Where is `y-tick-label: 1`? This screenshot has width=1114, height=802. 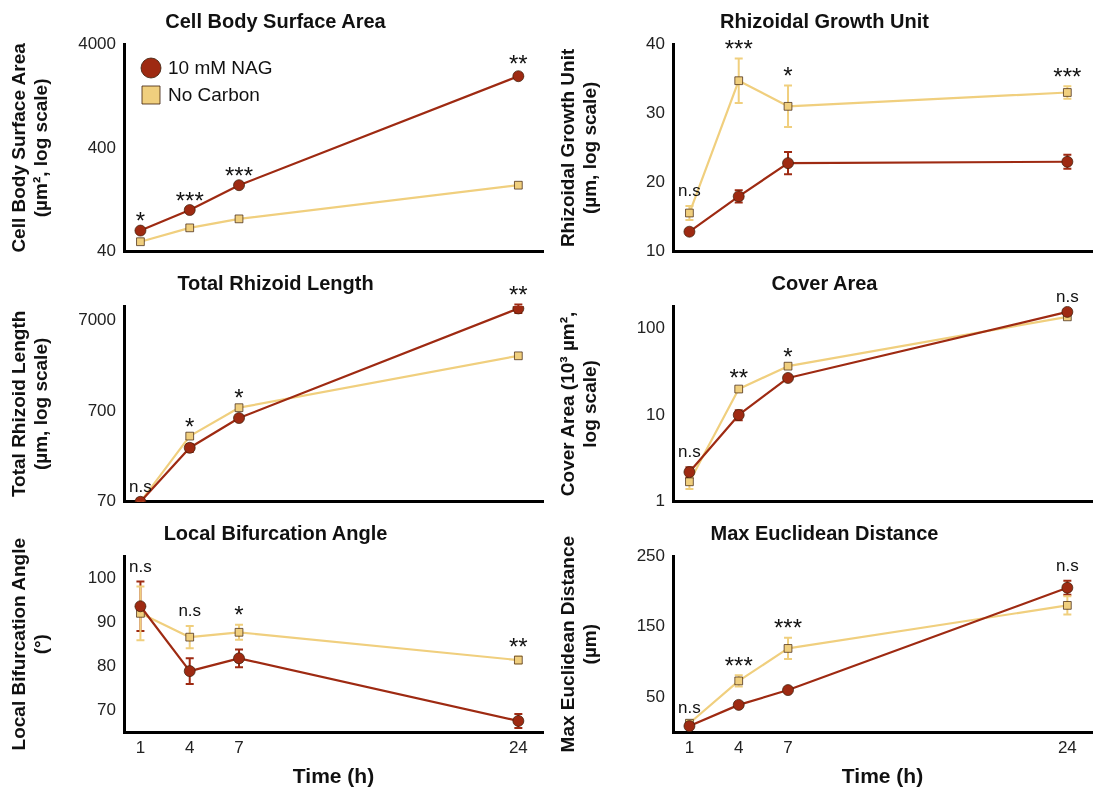 y-tick-label: 1 is located at coordinates (660, 501).